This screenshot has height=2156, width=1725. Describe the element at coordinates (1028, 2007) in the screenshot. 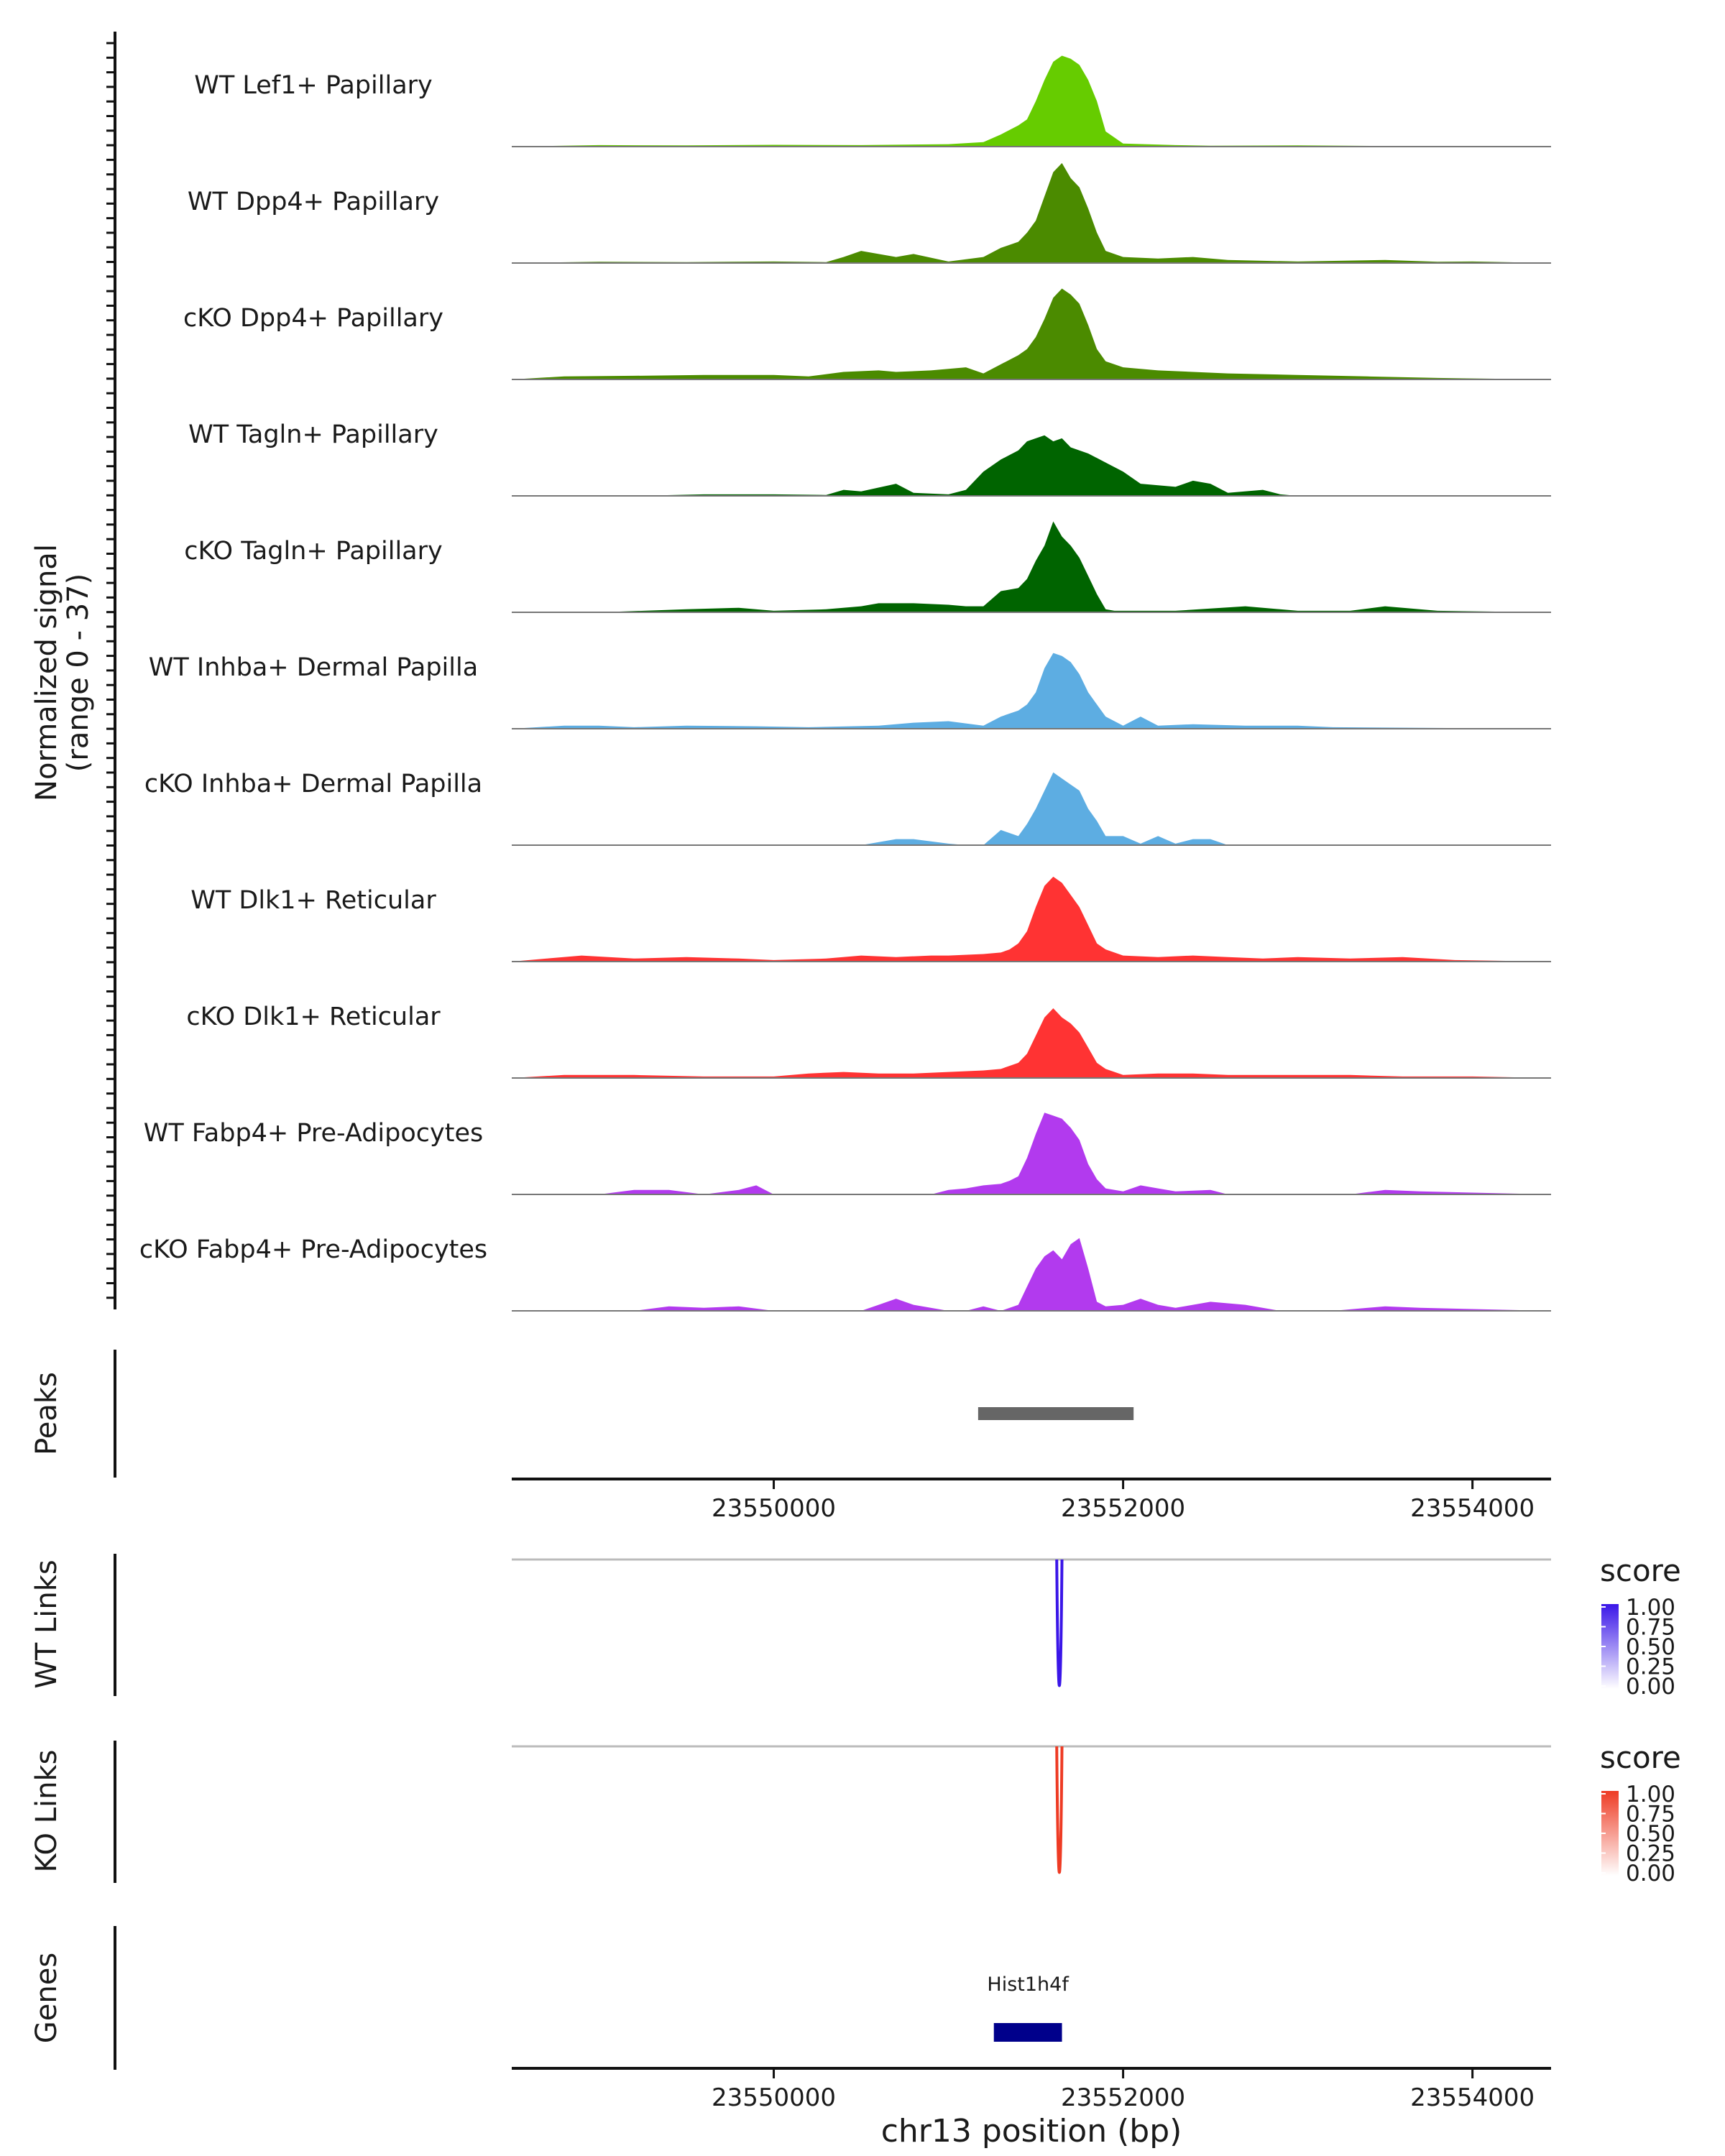

I see `gene-items: Hist1h4f` at that location.